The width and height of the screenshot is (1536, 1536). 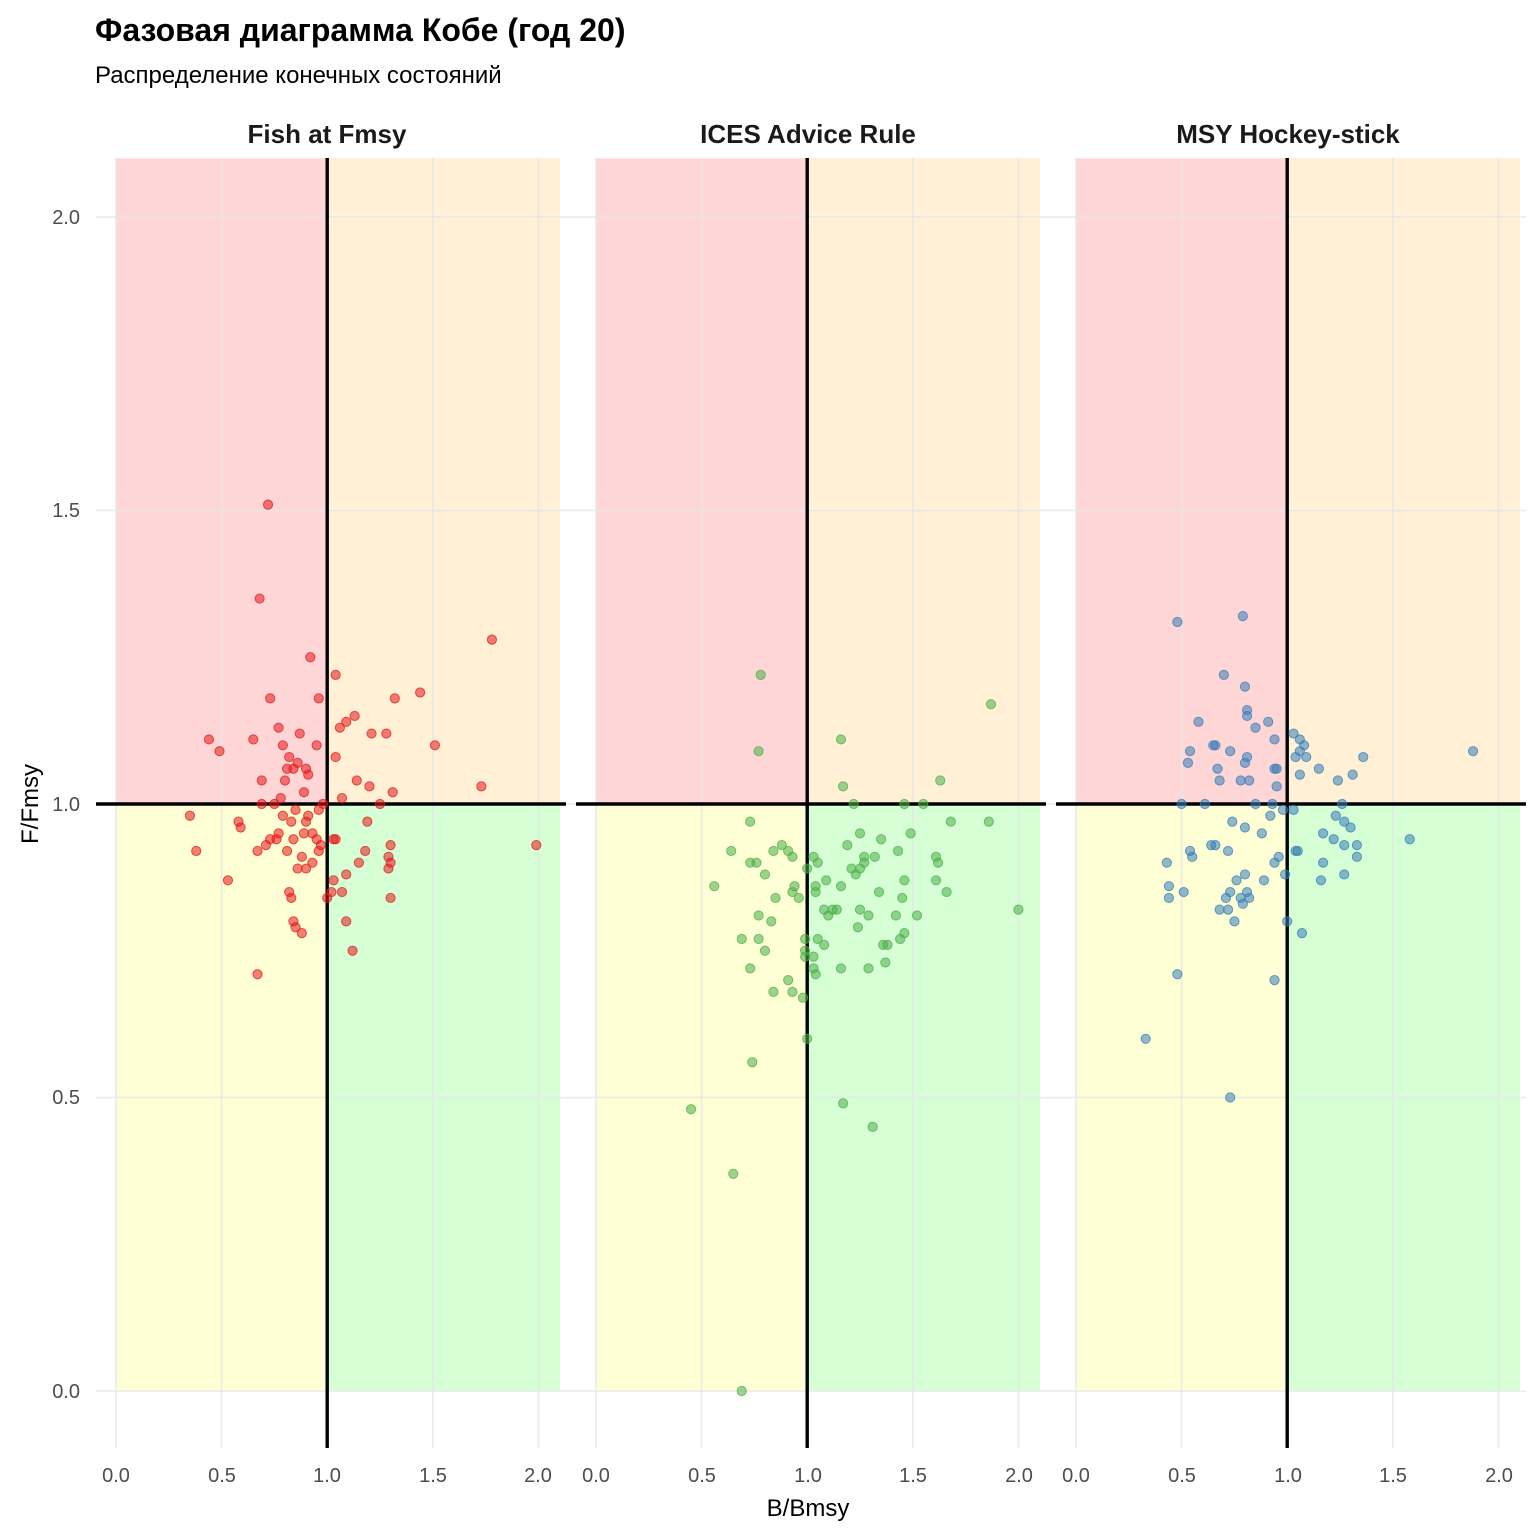 What do you see at coordinates (923, 481) in the screenshot?
I see `quadrant-overfishing` at bounding box center [923, 481].